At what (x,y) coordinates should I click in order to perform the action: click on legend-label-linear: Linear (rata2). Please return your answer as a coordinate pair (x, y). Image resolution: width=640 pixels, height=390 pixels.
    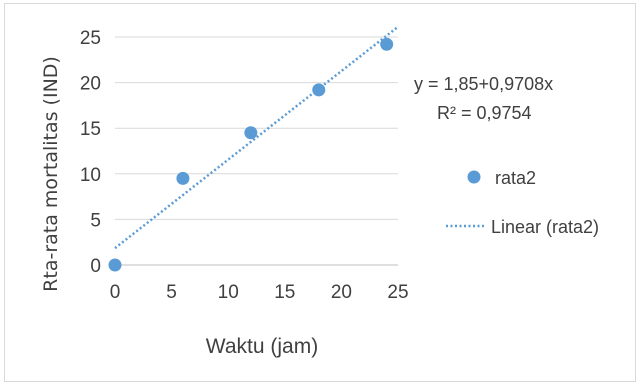
    Looking at the image, I should click on (545, 227).